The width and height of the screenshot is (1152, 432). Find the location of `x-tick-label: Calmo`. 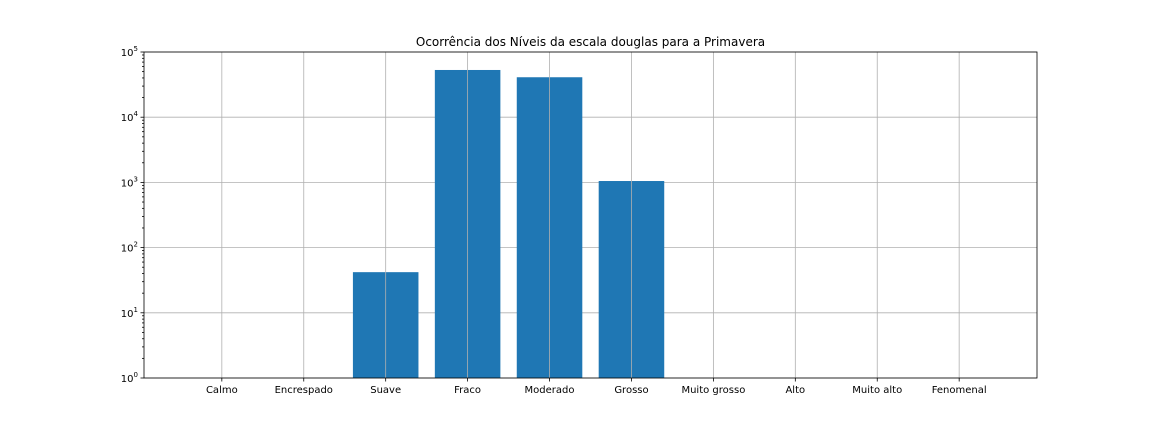

x-tick-label: Calmo is located at coordinates (222, 390).